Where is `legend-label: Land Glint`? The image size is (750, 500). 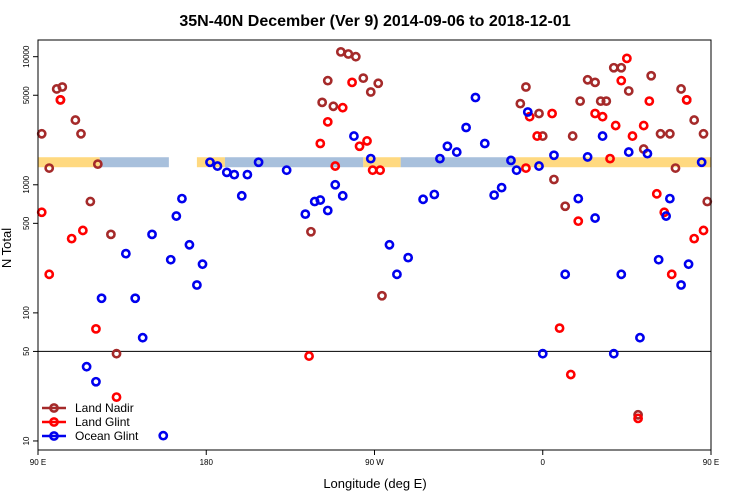
legend-label: Land Glint is located at coordinates (102, 422).